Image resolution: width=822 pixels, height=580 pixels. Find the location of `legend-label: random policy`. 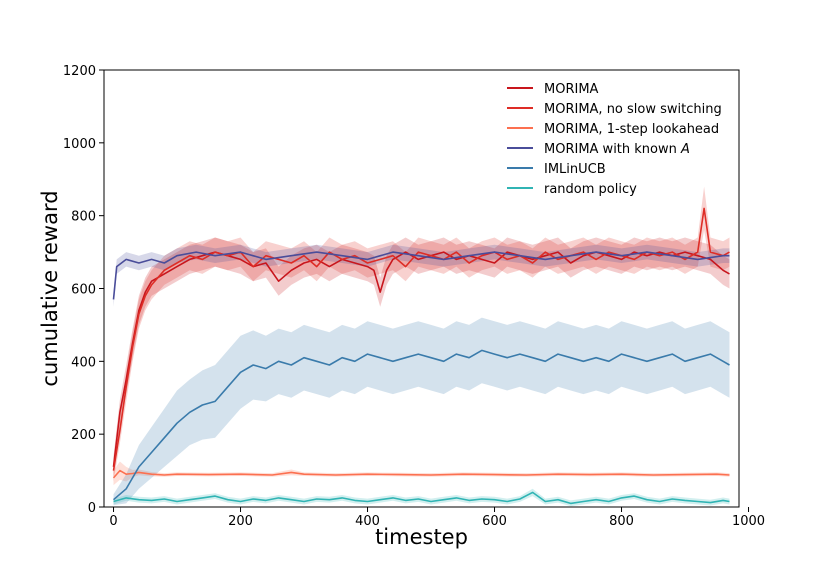

legend-label: random policy is located at coordinates (590, 189).